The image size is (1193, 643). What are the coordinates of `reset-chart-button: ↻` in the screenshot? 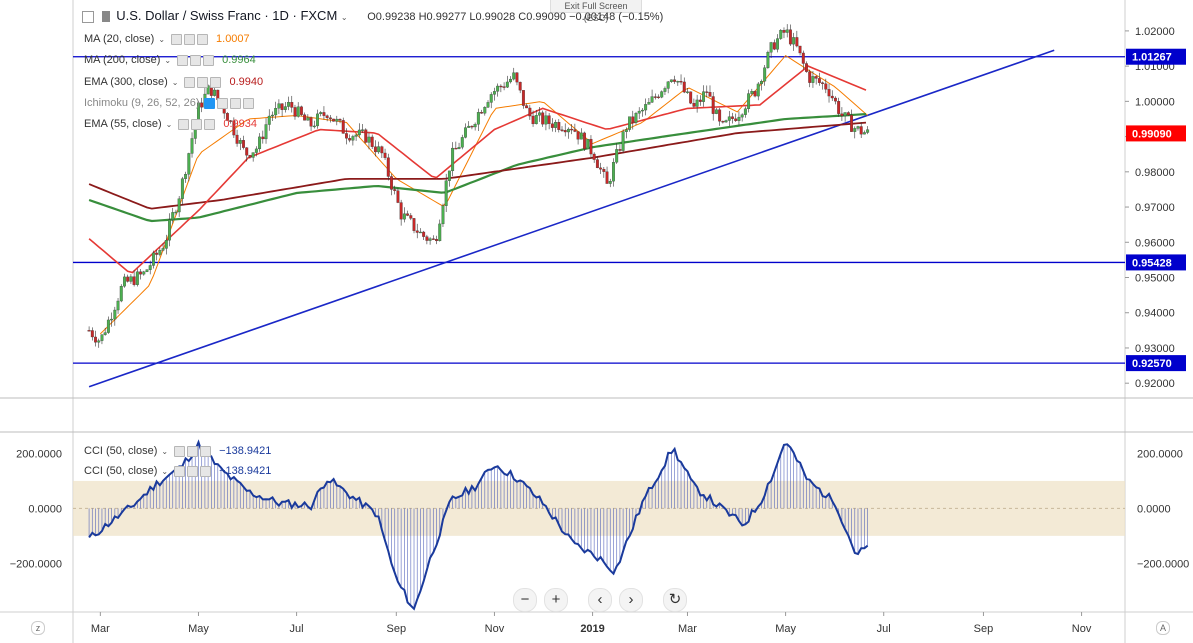 It's located at (675, 600).